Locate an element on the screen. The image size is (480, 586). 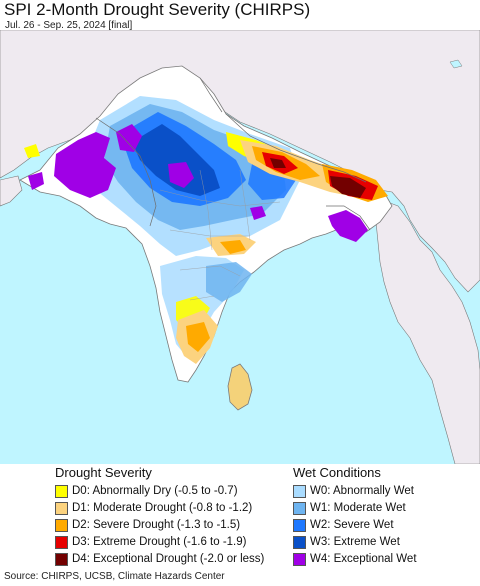
legend-w4: W4: Exceptional Wet is located at coordinates (355, 559).